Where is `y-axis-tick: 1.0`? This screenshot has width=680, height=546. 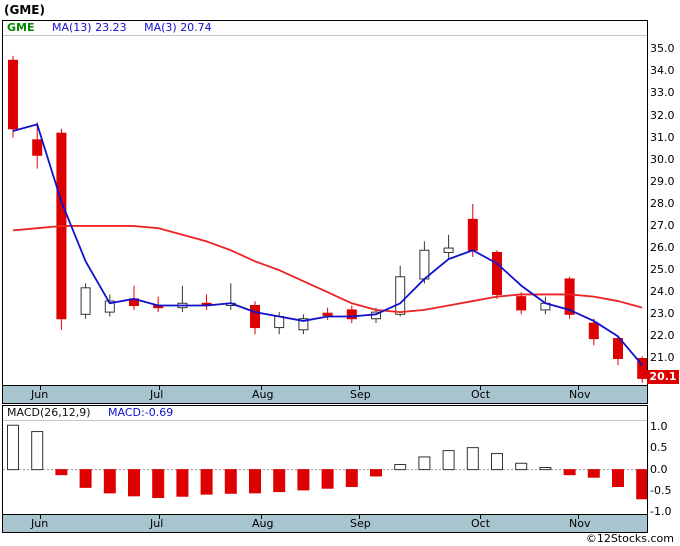
y-axis-tick: 1.0 is located at coordinates (659, 427).